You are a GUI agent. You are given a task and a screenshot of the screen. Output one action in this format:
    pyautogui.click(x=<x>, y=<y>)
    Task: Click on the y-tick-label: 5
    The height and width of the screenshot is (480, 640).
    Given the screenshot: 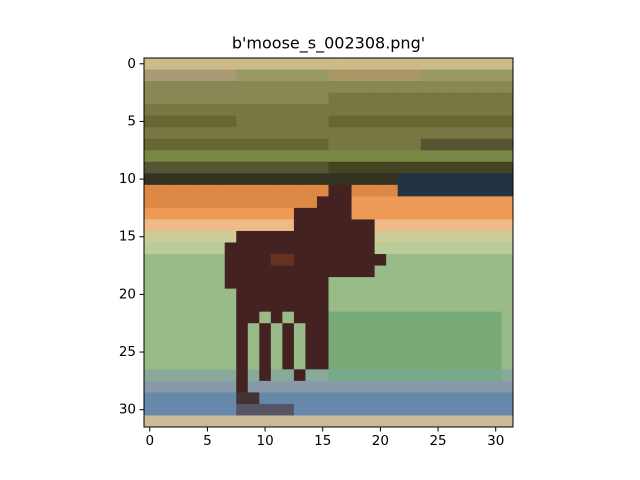 What is the action you would take?
    pyautogui.click(x=131, y=121)
    